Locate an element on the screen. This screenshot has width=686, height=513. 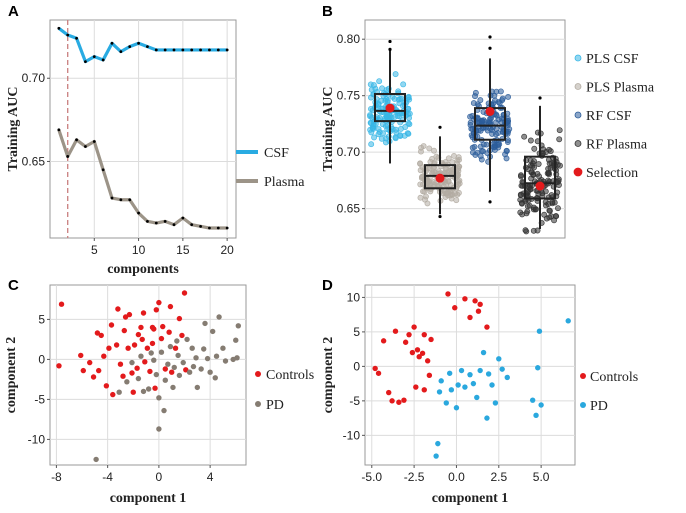
legend-label-plasma: Plasma is located at coordinates (284, 182).